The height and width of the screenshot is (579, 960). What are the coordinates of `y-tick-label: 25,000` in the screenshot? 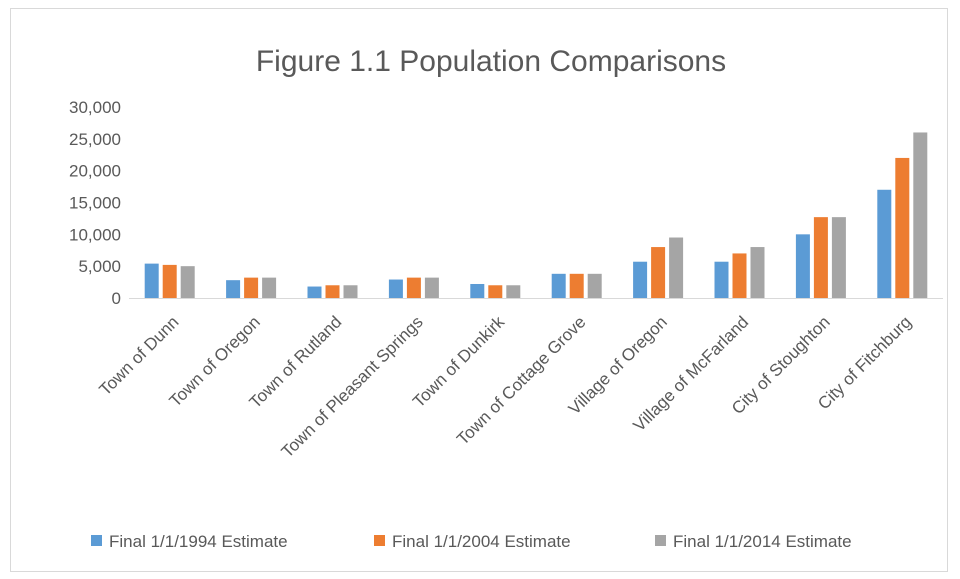 It's located at (95, 139).